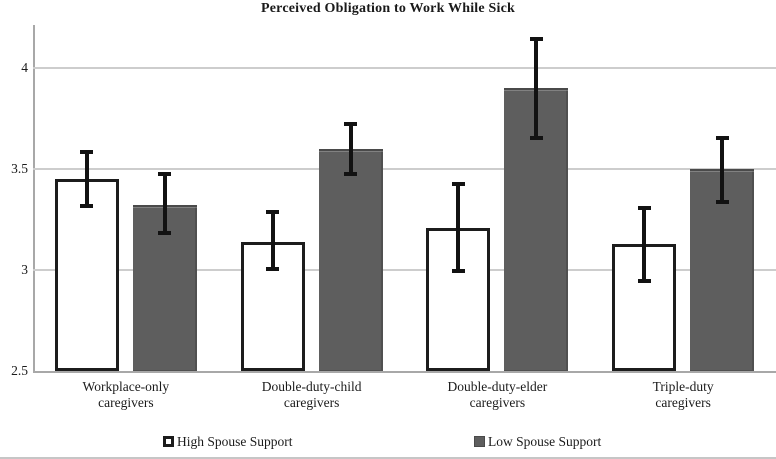 This screenshot has width=776, height=459. I want to click on y-tick-label: 2.5, so click(19, 370).